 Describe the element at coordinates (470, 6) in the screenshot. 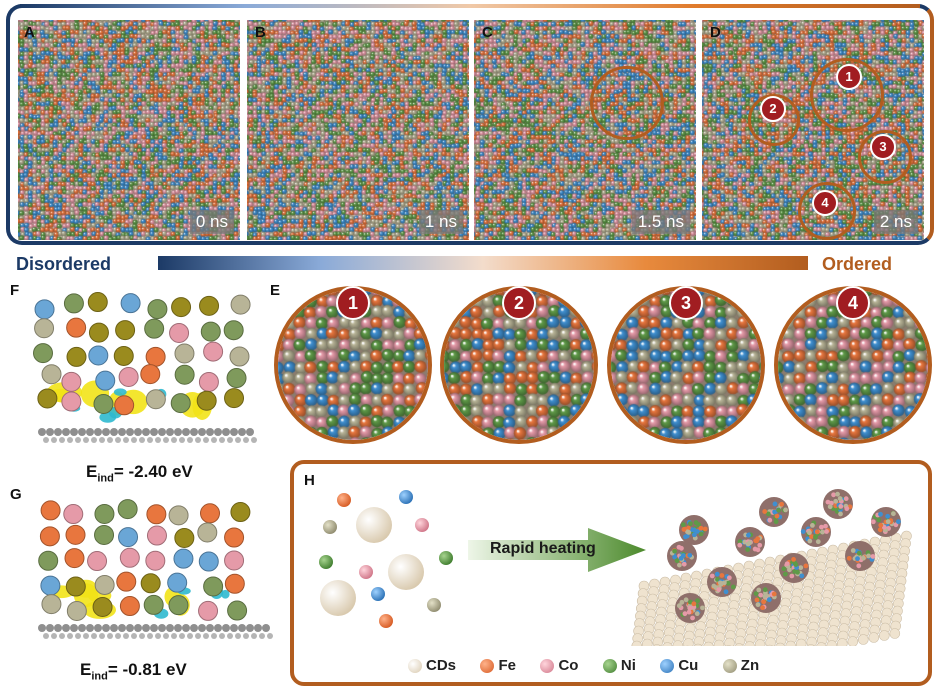

I see `top-frame-gradient` at that location.